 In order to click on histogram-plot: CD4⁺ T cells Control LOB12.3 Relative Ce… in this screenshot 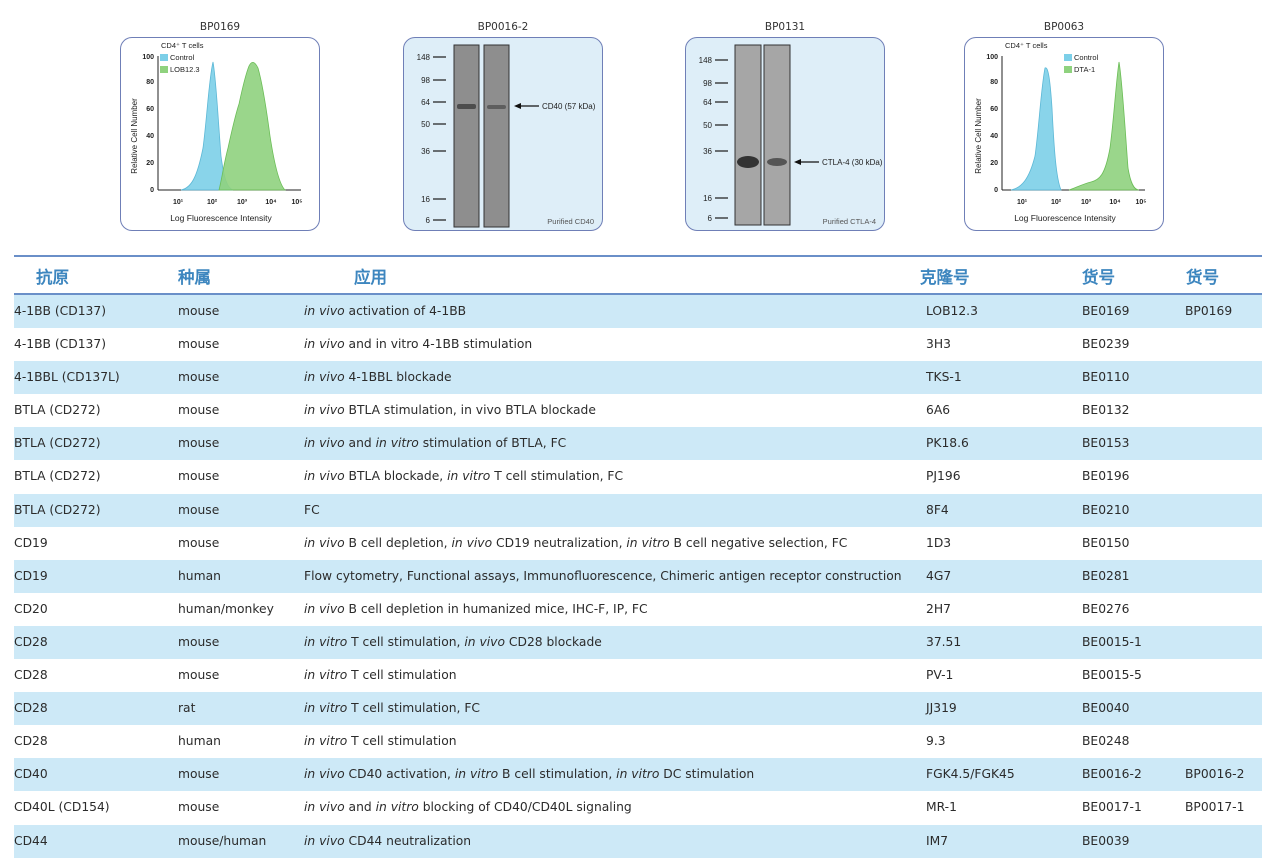, I will do `click(216, 132)`.